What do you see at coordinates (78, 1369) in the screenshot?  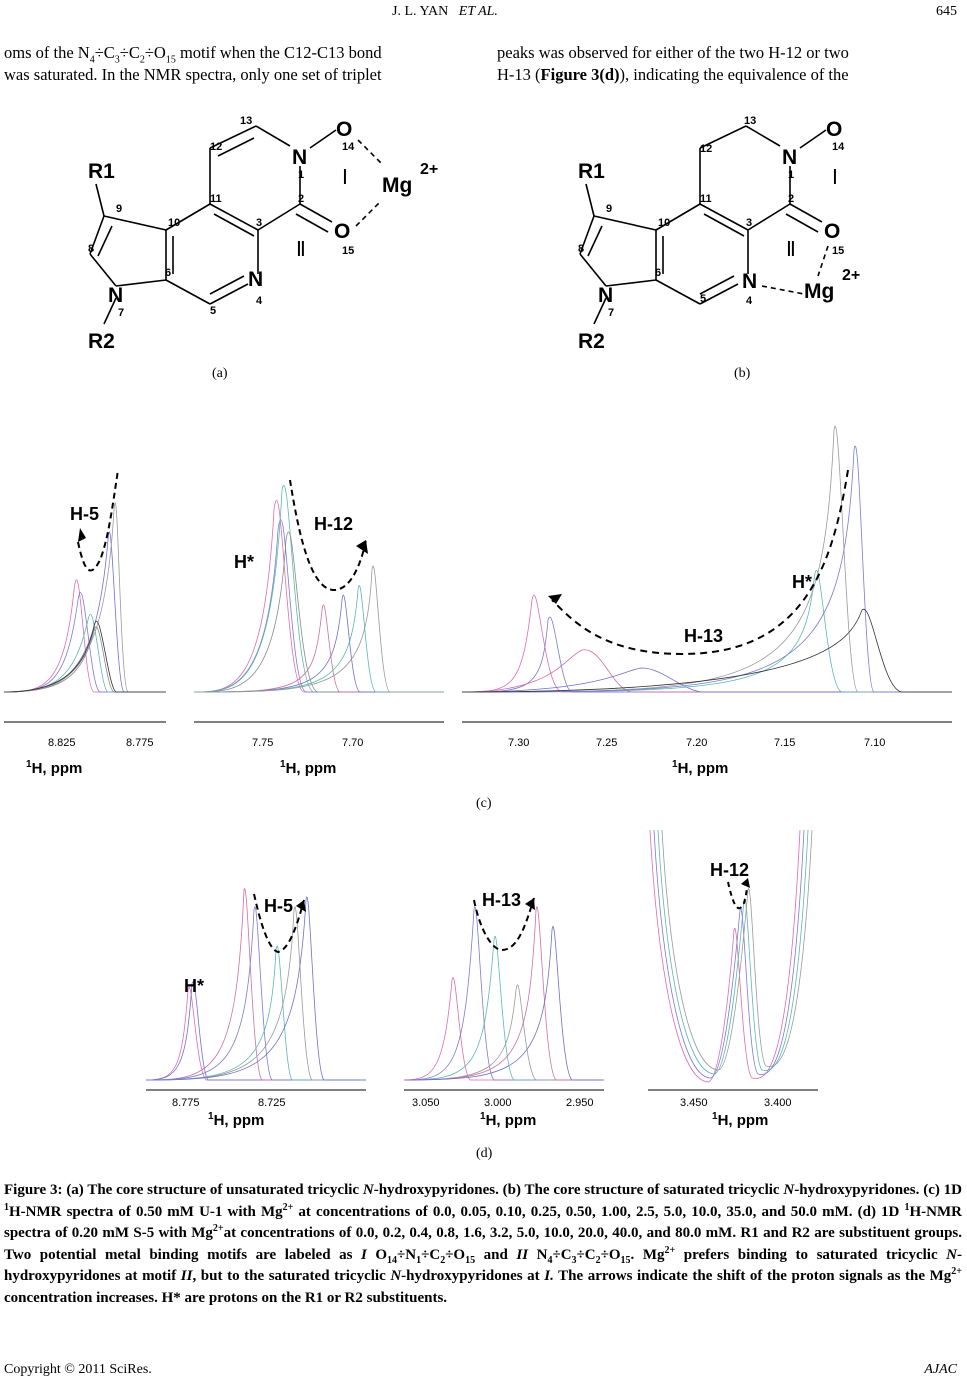 I see `footer-copyright: Copyright © 2011 SciRes.` at bounding box center [78, 1369].